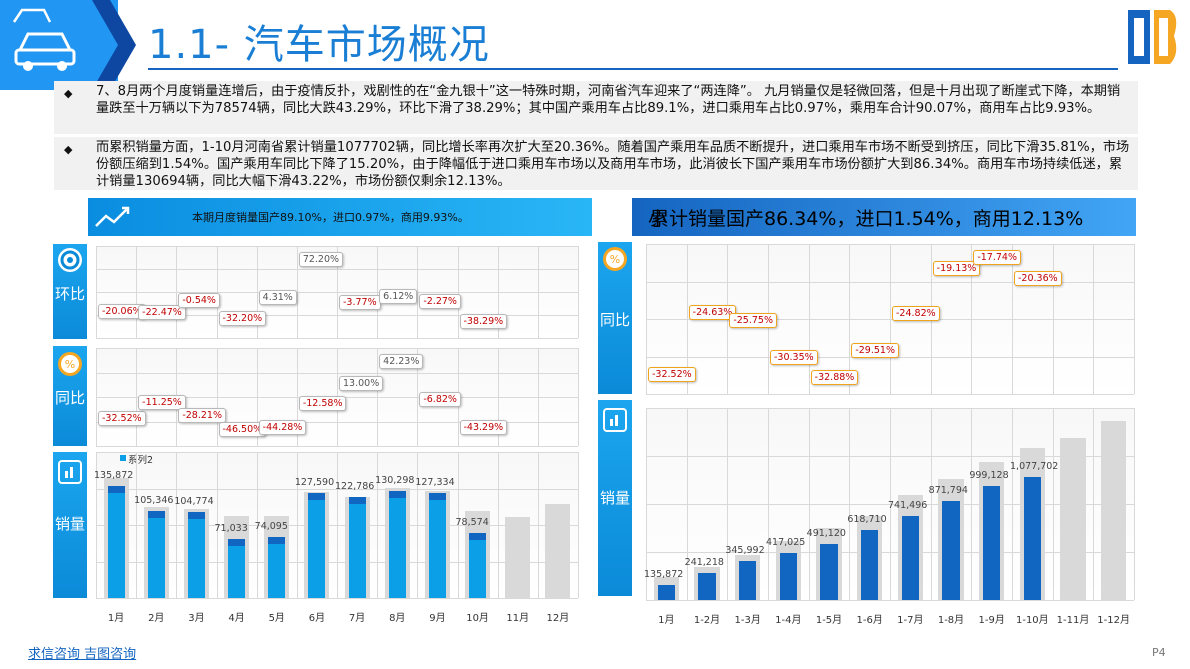  Describe the element at coordinates (231, 529) in the screenshot. I see `bar-value-label: 71,033` at that location.